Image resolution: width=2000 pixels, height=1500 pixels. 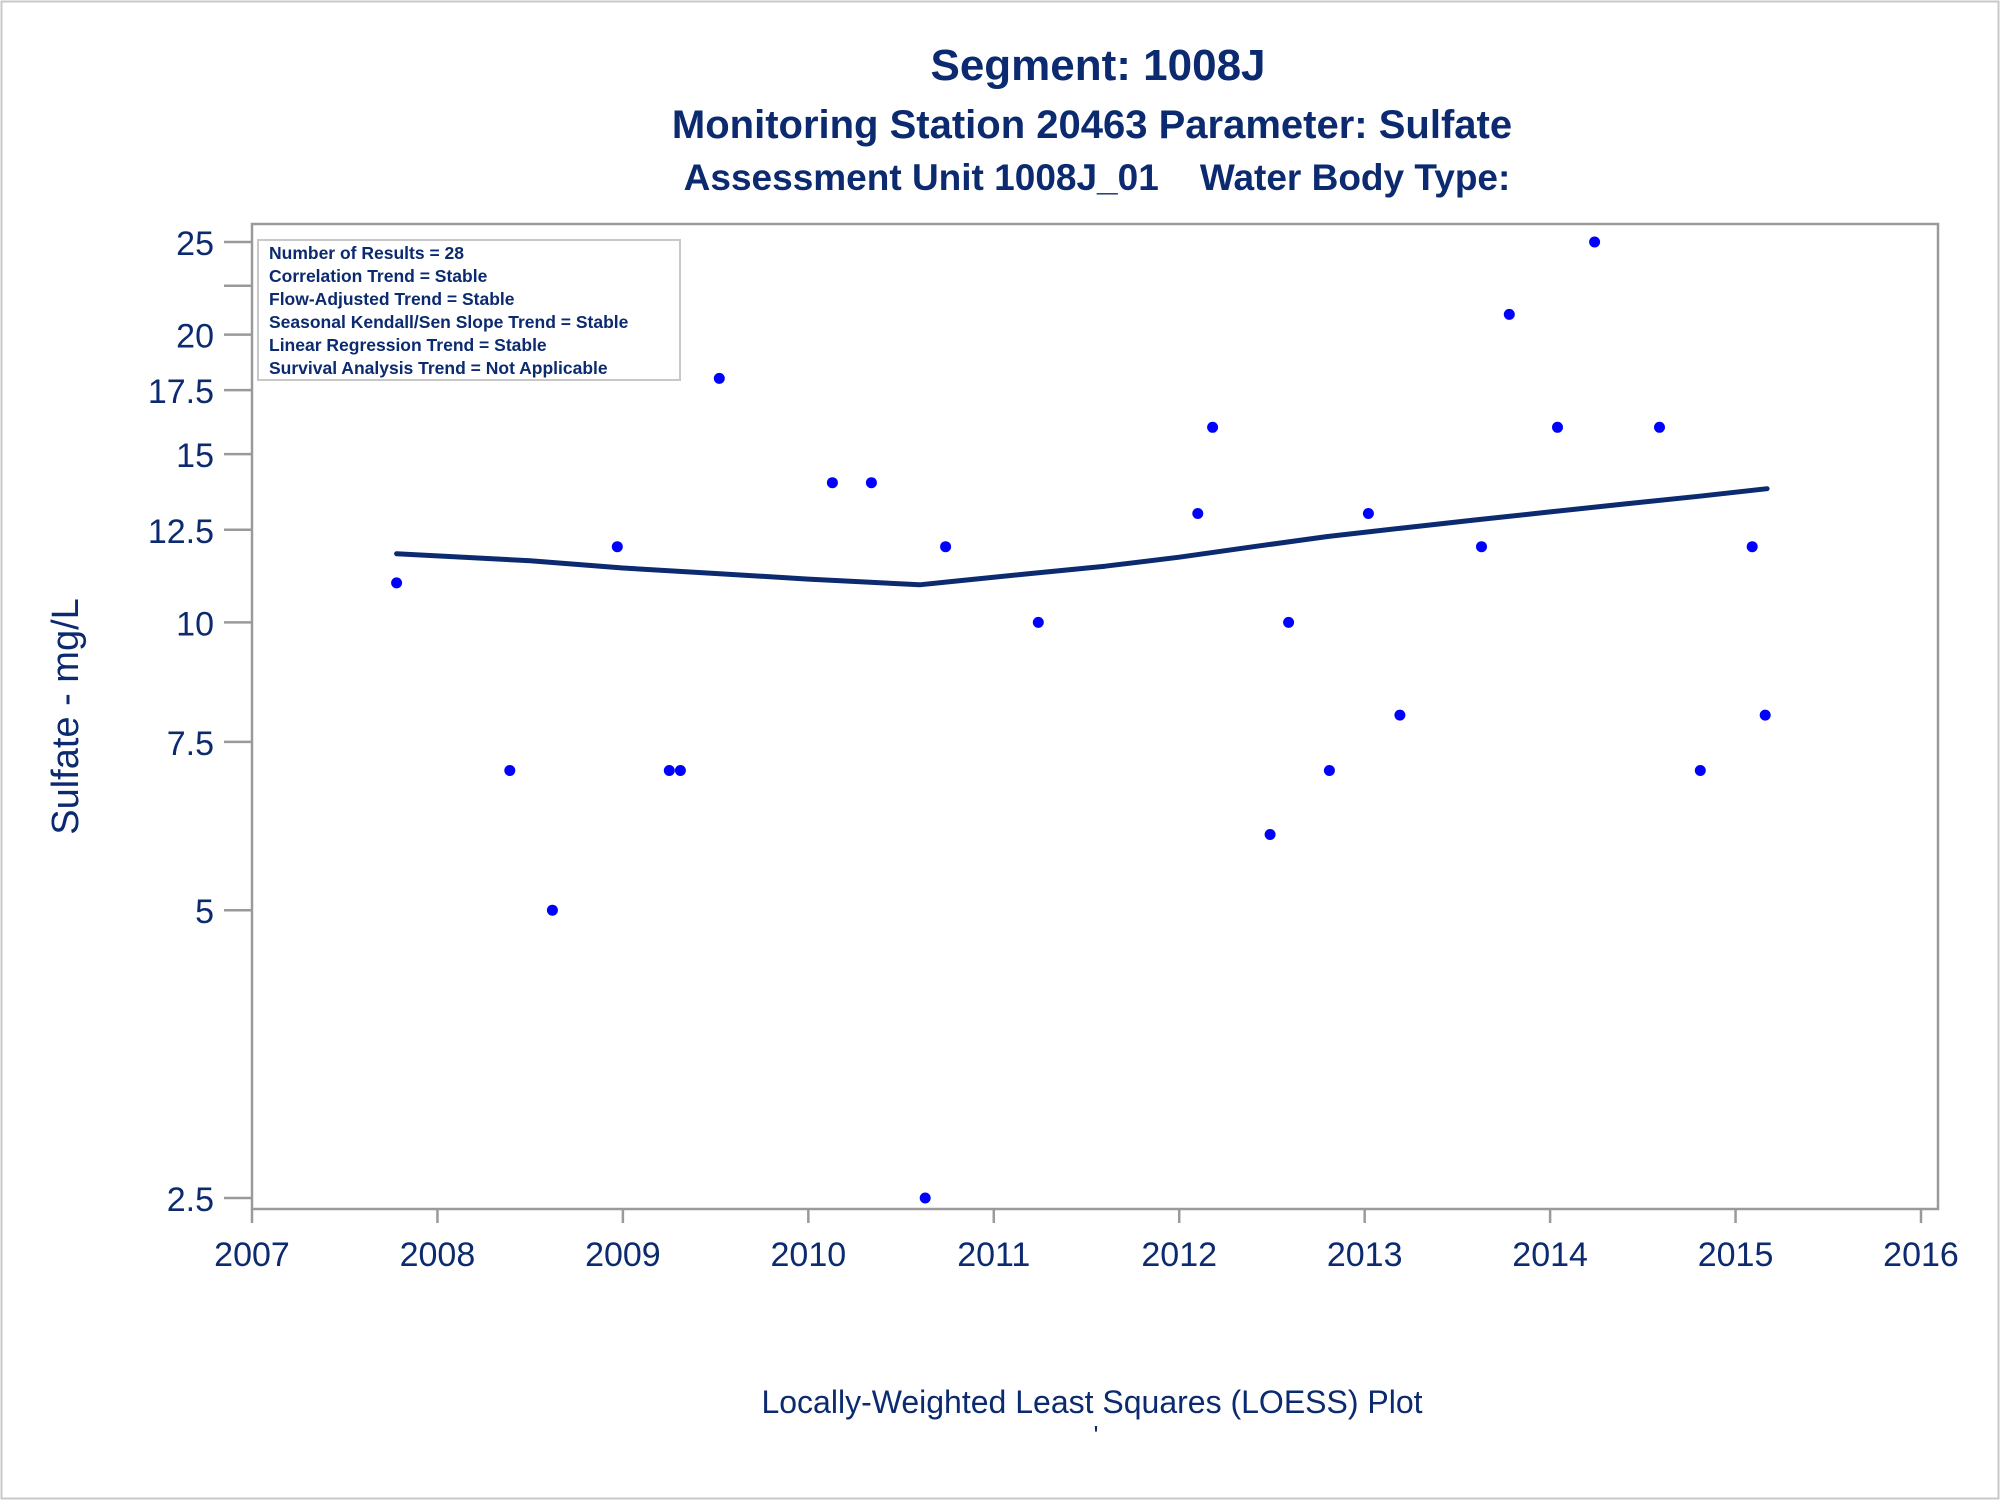 I want to click on loess-line, so click(x=1082, y=537).